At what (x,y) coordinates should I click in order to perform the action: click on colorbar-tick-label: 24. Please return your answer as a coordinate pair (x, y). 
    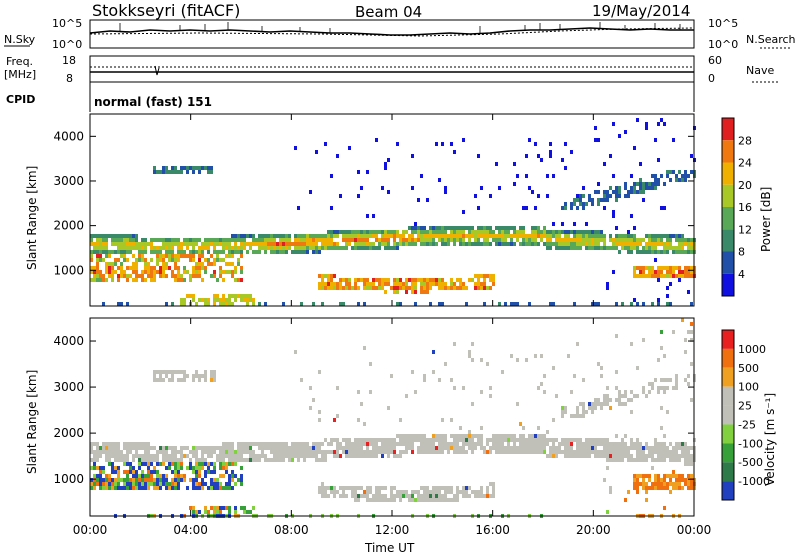
    Looking at the image, I should click on (745, 163).